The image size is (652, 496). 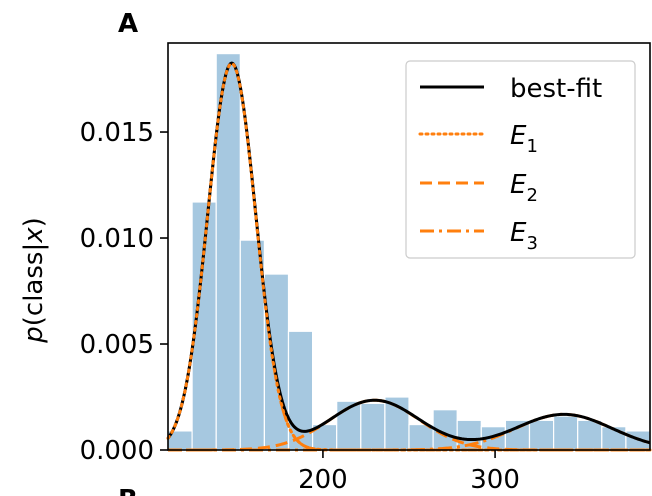 What do you see at coordinates (518, 233) in the screenshot?
I see `legend-label-e3-name: E` at bounding box center [518, 233].